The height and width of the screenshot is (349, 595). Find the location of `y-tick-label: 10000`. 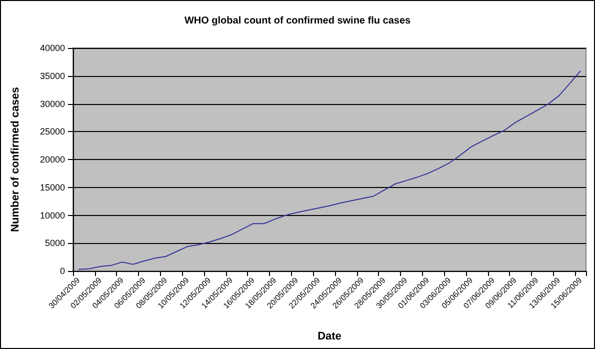

y-tick-label: 10000 is located at coordinates (52, 215).